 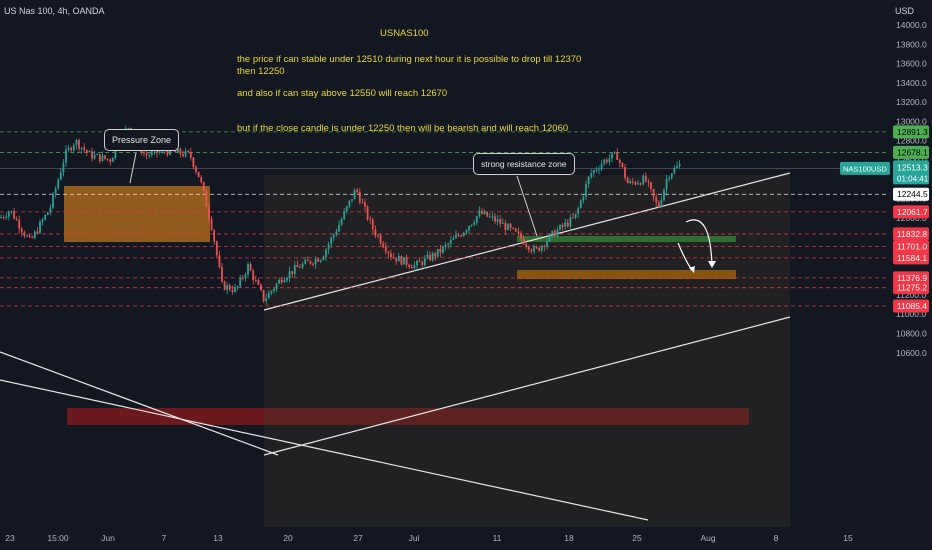 I want to click on price-level-badge-text: 11275.2, so click(x=912, y=288).